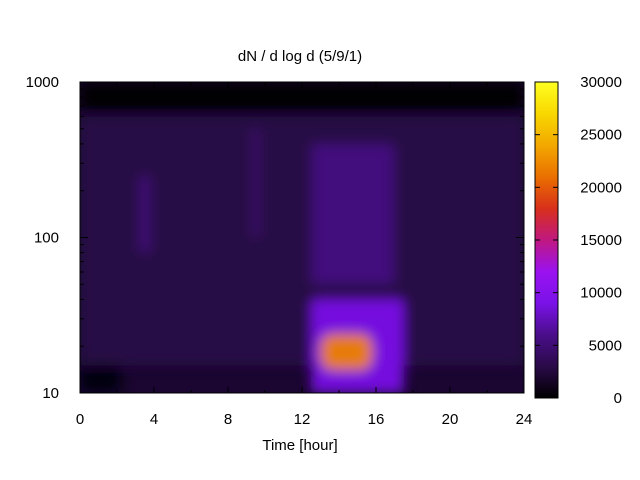  What do you see at coordinates (601, 240) in the screenshot?
I see `colorbar-tick-label: 15000` at bounding box center [601, 240].